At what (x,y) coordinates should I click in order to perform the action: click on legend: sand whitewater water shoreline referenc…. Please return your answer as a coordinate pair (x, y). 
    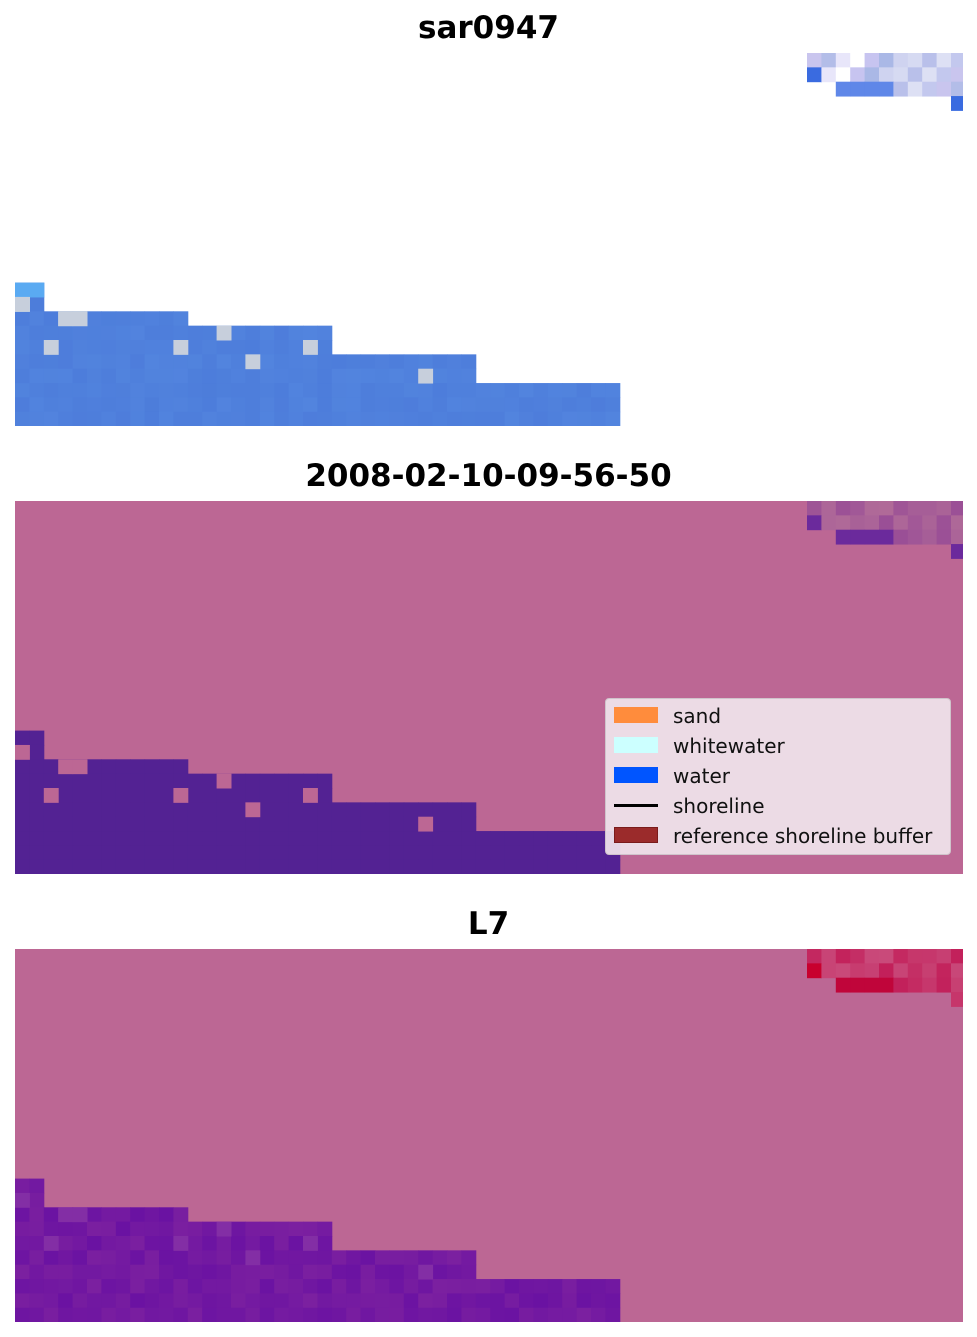
    Looking at the image, I should click on (778, 776).